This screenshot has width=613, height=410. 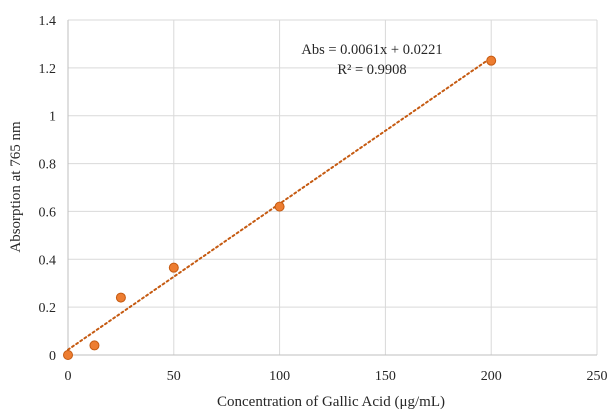 I want to click on x-tick-label: 250, so click(x=597, y=376).